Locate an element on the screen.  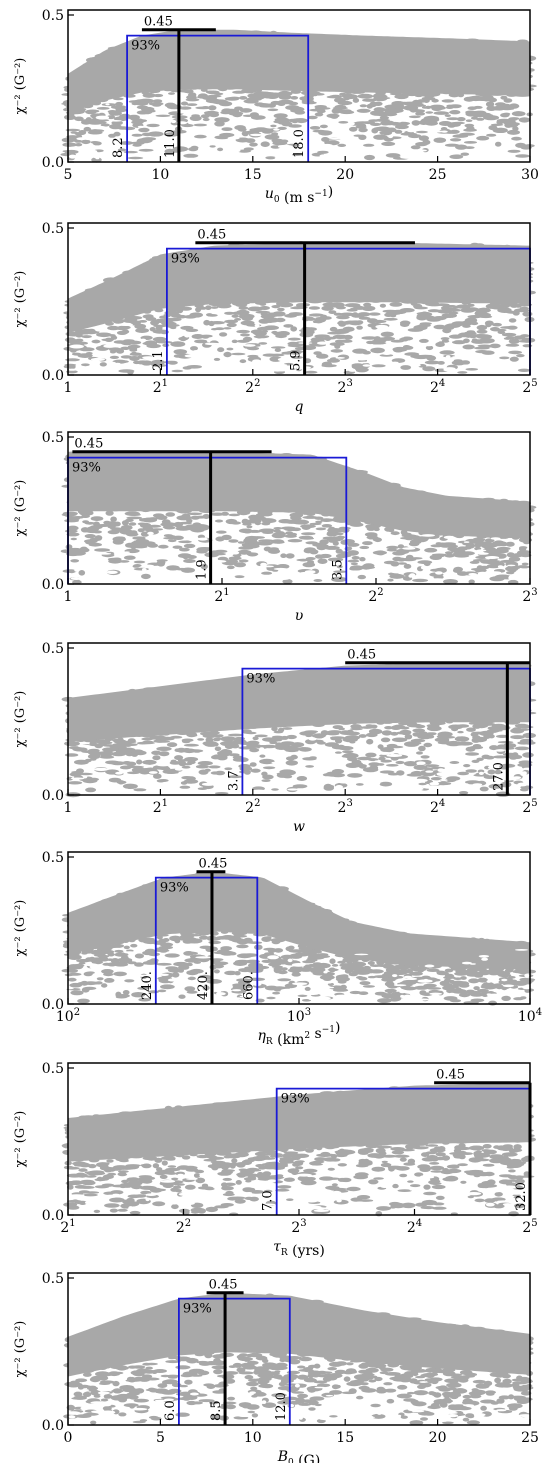
best-value-label: 1.9 is located at coordinates (202, 569).